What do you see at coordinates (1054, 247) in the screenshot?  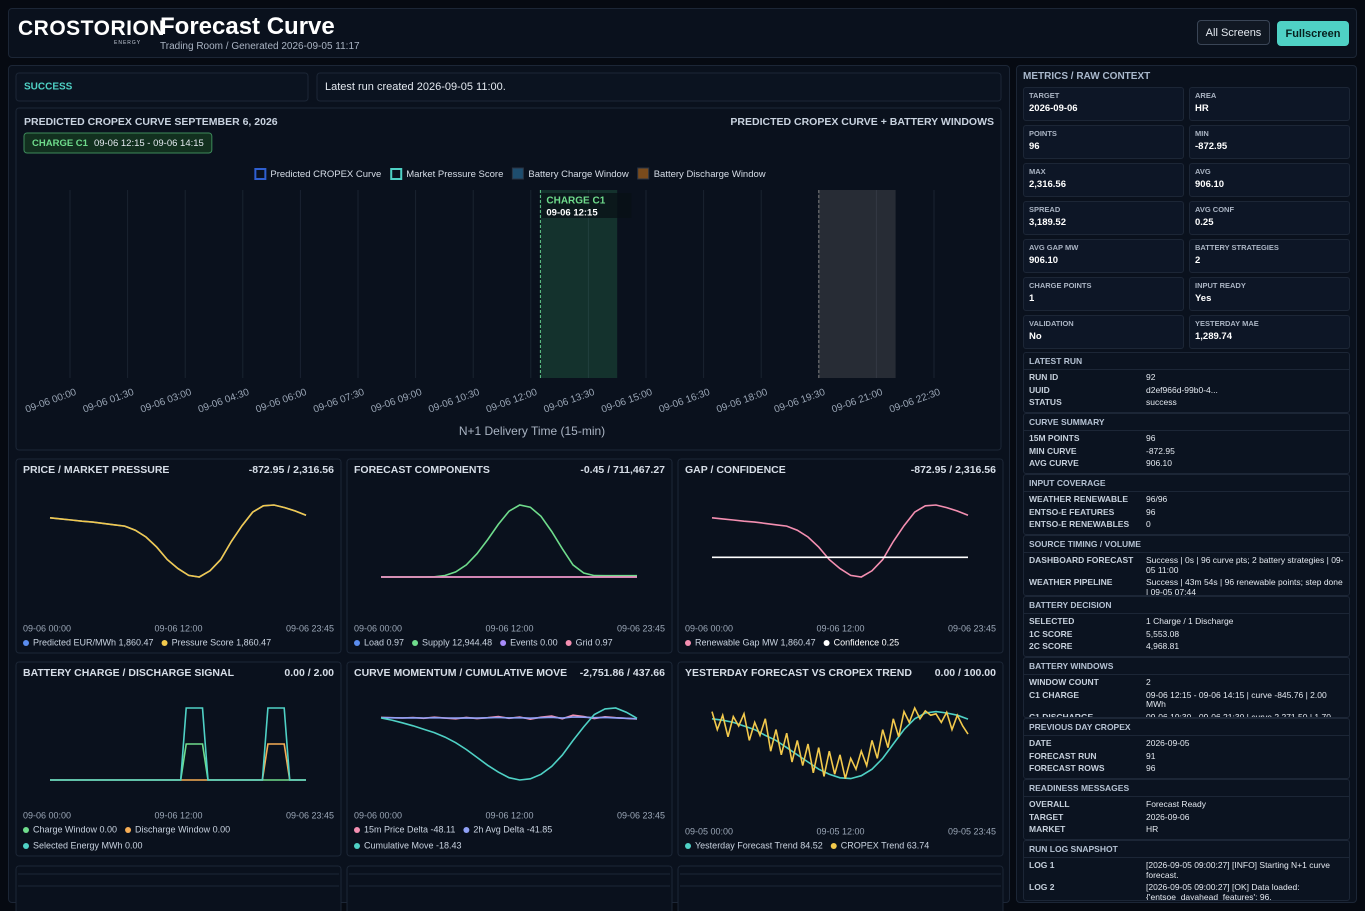 I see `metric-label: AVG GAP MW` at bounding box center [1054, 247].